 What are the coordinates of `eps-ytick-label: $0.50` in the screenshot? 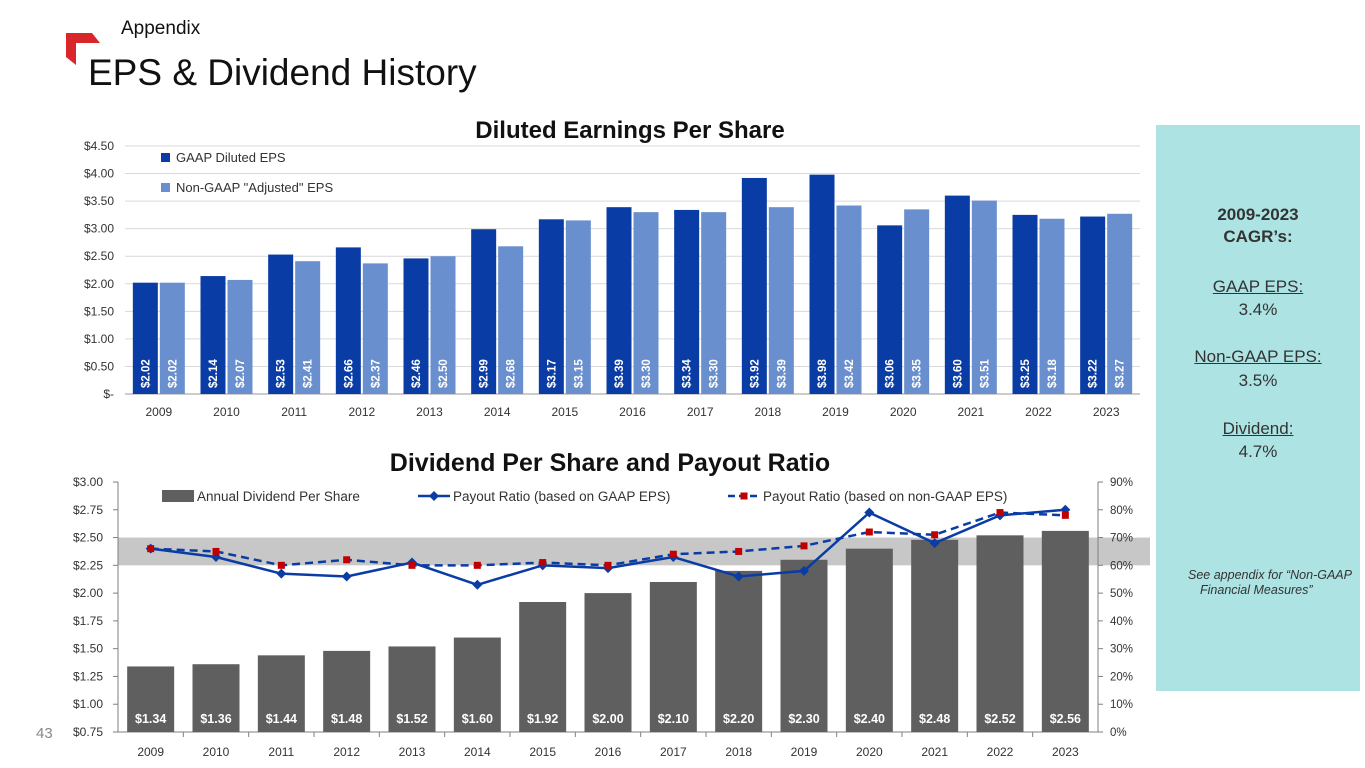 It's located at (99, 366).